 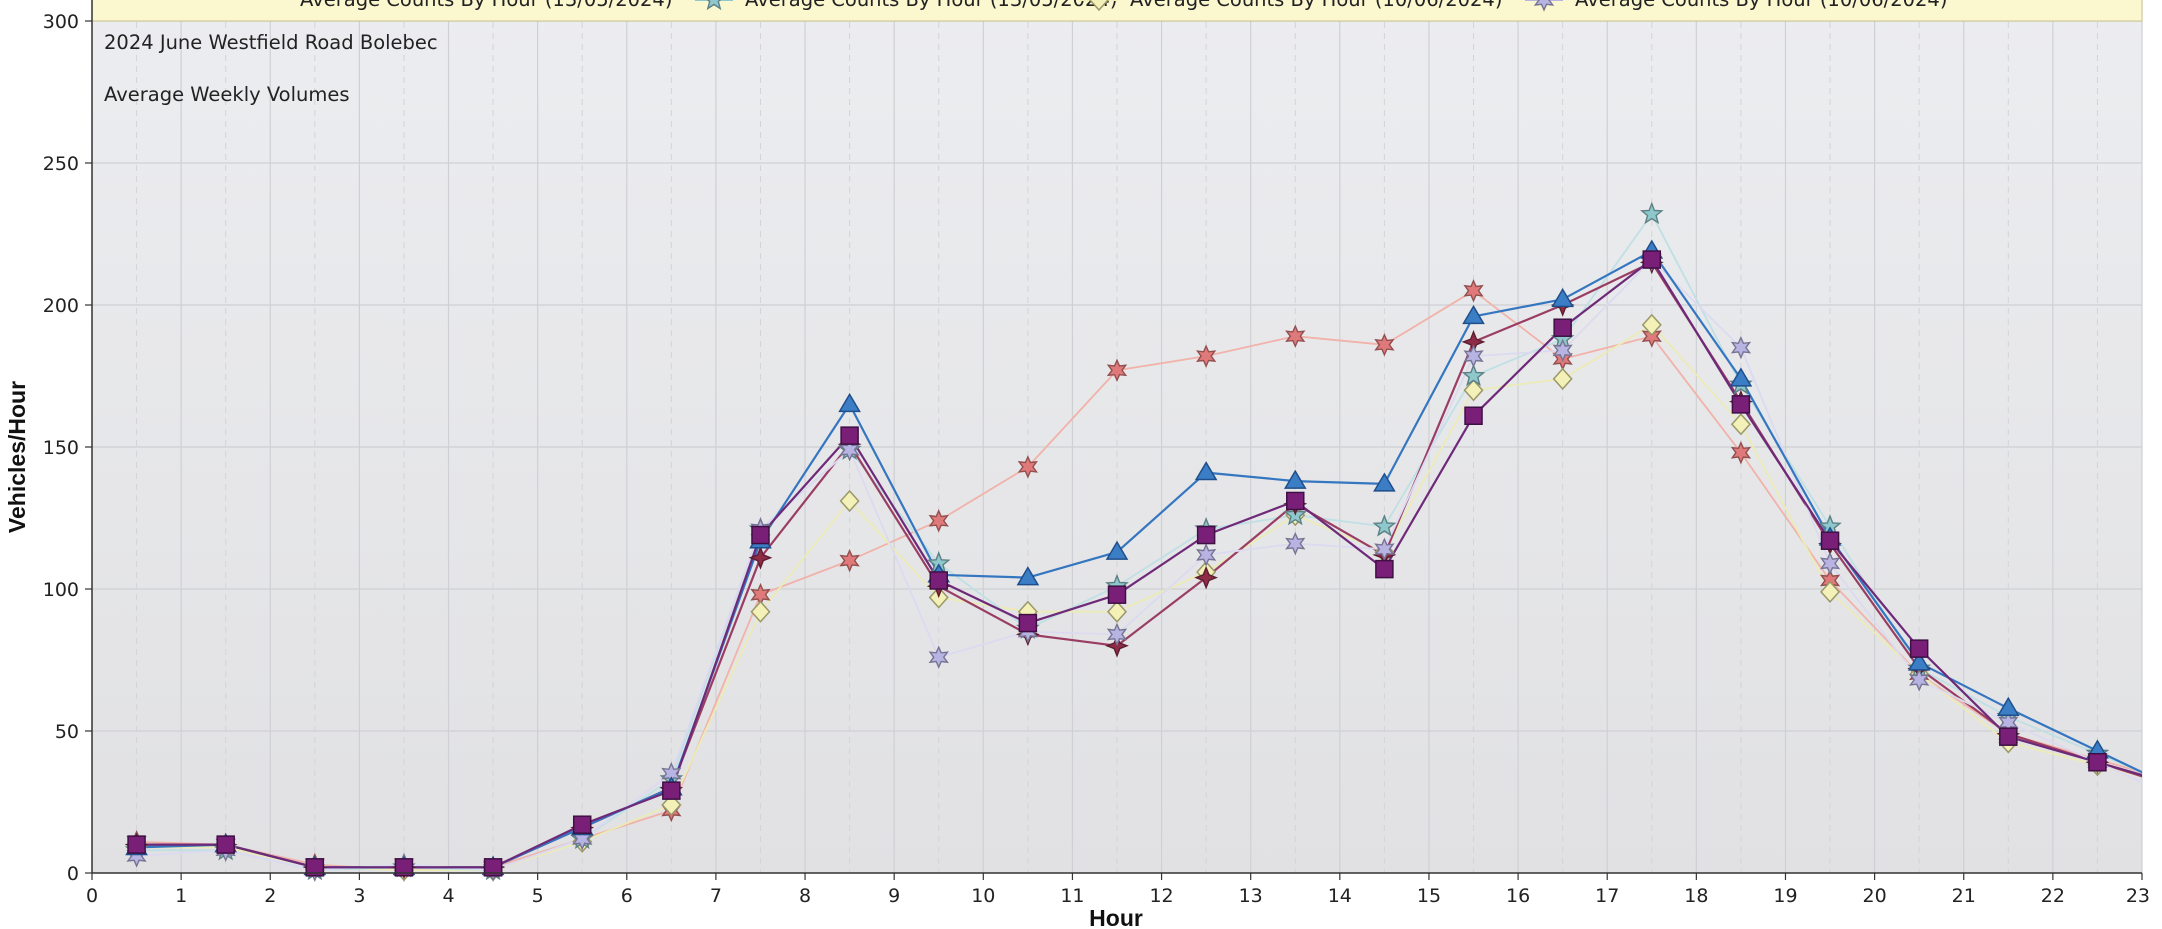 I want to click on legend-label: Average Counts By Hour (13/05/2024), so click(x=486, y=5).